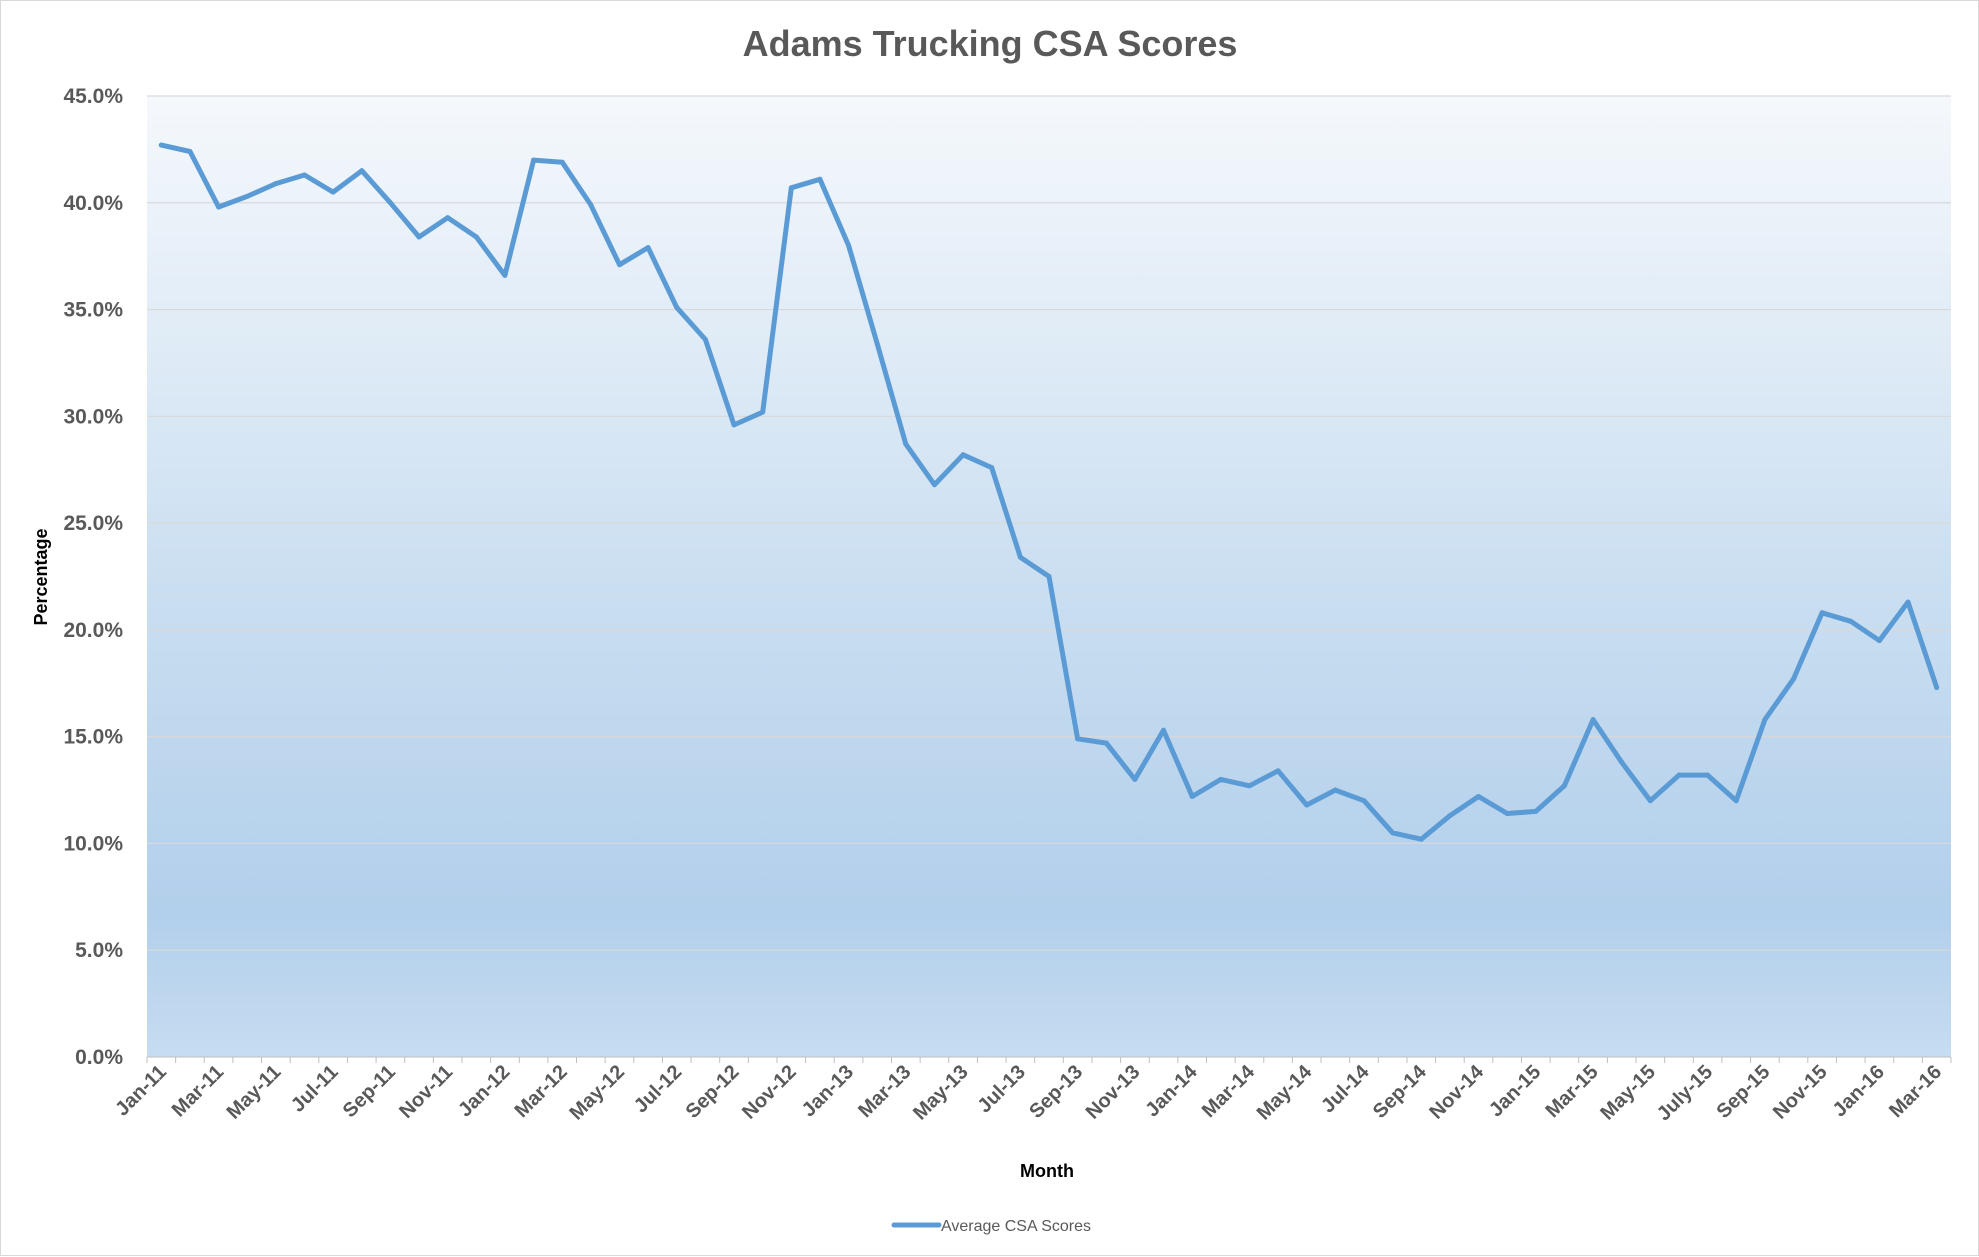 This screenshot has width=1979, height=1257. Describe the element at coordinates (1285, 1092) in the screenshot. I see `x-tick-label: May-14` at that location.